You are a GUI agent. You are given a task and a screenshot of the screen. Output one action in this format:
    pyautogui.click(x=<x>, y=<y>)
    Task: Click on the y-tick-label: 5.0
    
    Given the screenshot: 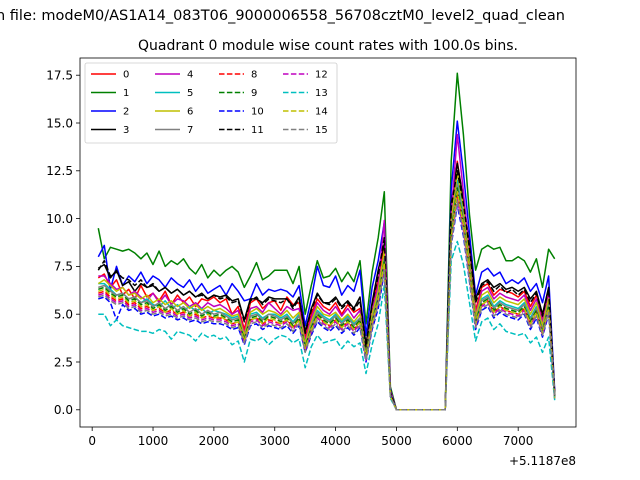 What is the action you would take?
    pyautogui.click(x=63, y=314)
    